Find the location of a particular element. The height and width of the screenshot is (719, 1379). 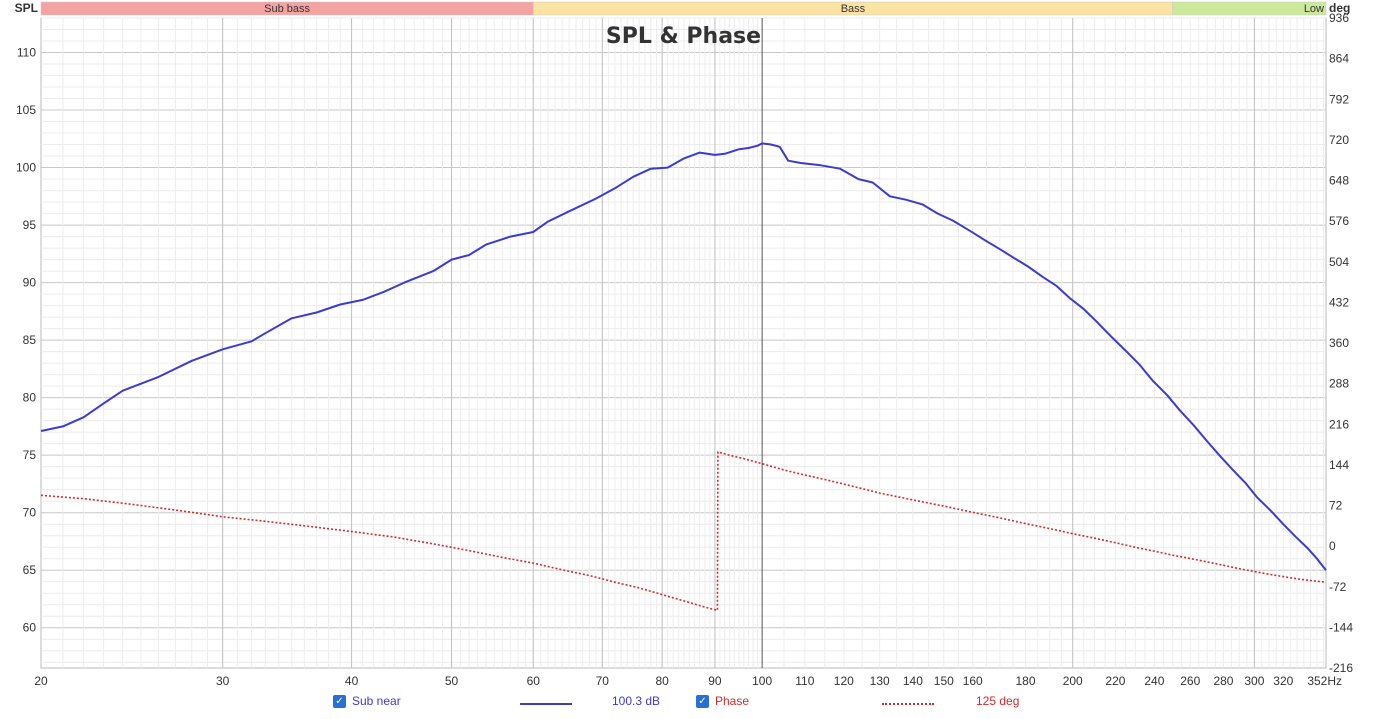

x-tick-label: 140 is located at coordinates (913, 681).